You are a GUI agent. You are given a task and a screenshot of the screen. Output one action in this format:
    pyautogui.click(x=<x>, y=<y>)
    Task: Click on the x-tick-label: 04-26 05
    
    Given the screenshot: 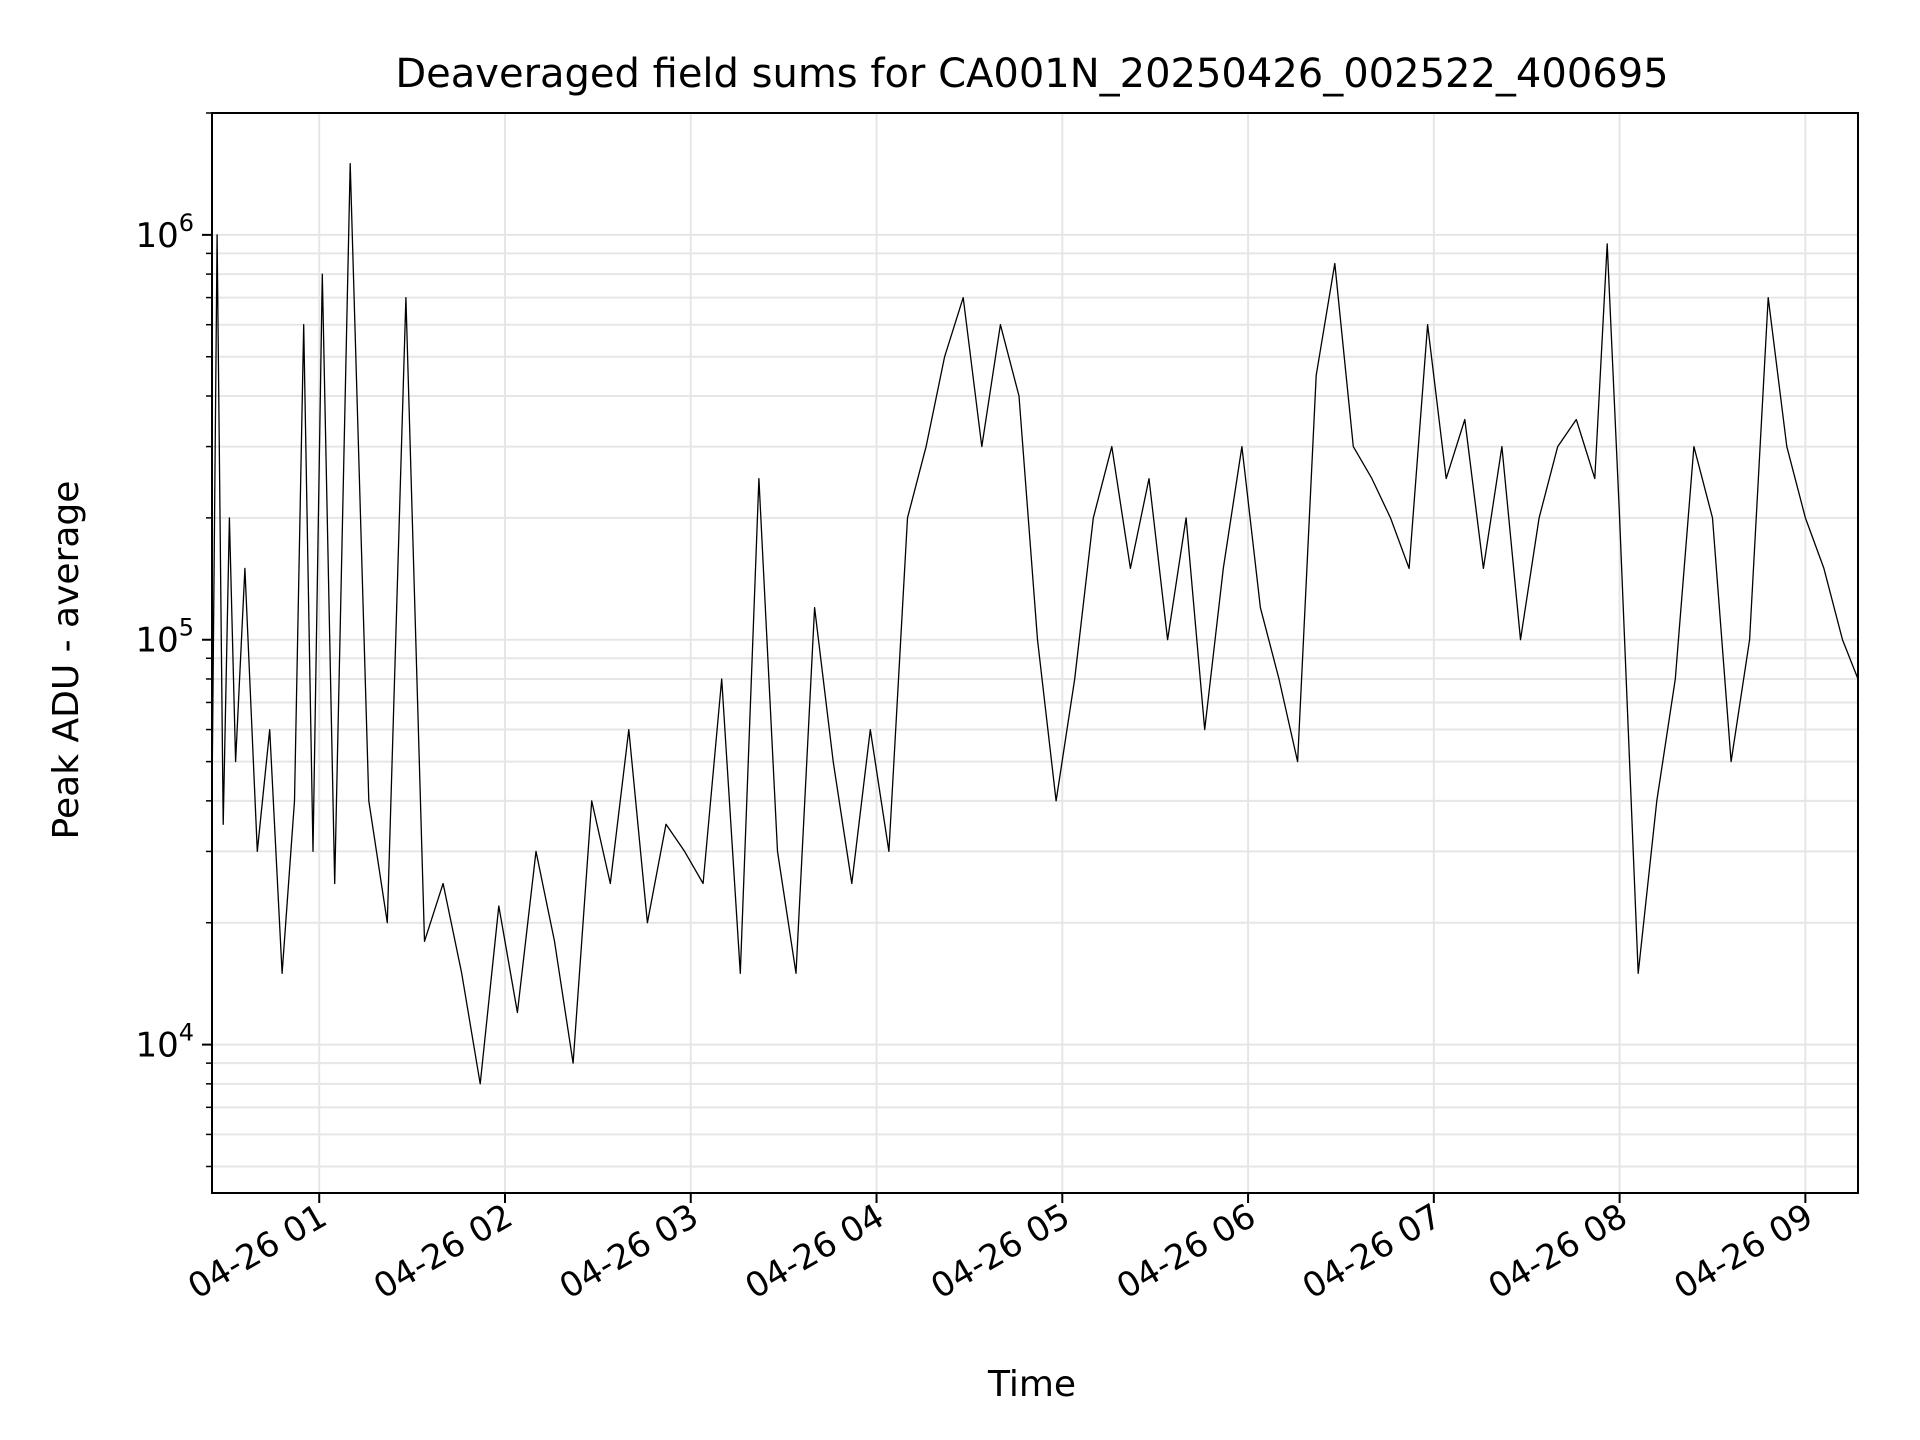 What is the action you would take?
    pyautogui.click(x=1000, y=1251)
    